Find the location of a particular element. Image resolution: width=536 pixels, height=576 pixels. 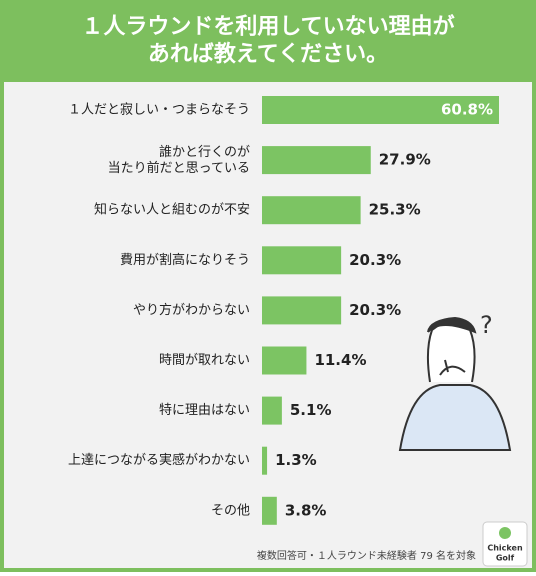

logo-text: Chicken is located at coordinates (505, 548).